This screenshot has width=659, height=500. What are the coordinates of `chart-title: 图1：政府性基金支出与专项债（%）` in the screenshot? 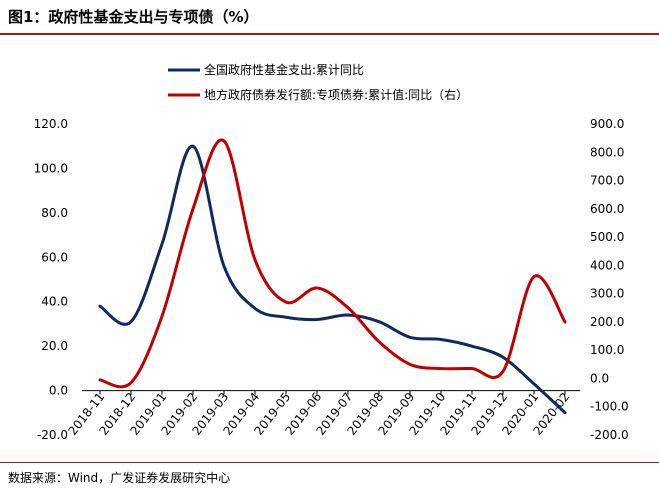 It's located at (133, 17).